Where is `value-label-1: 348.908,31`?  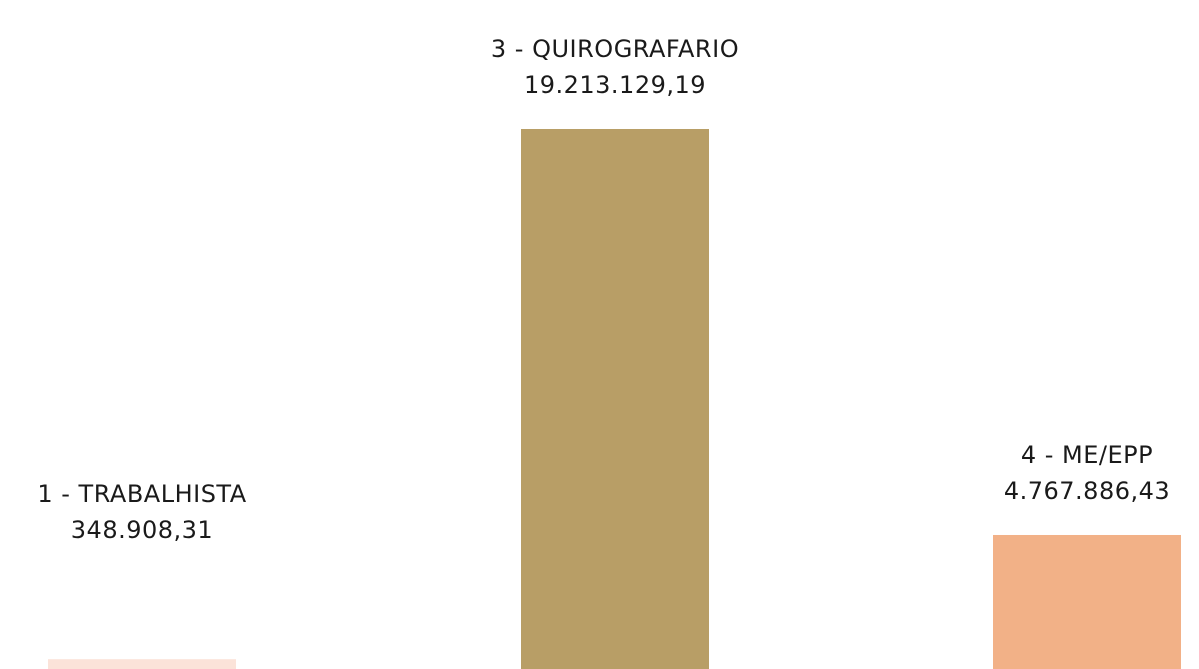 value-label-1: 348.908,31 is located at coordinates (142, 530).